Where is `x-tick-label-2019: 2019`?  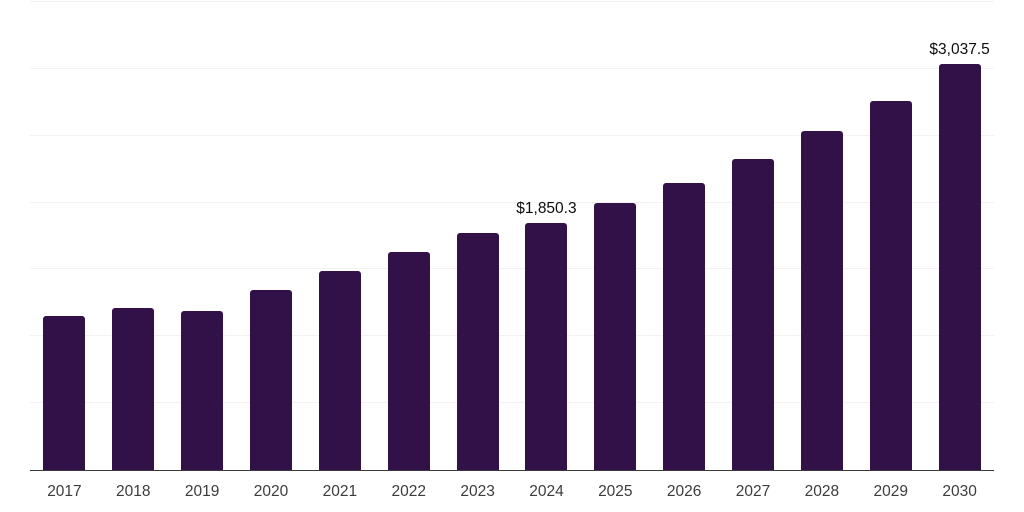
x-tick-label-2019: 2019 is located at coordinates (202, 491).